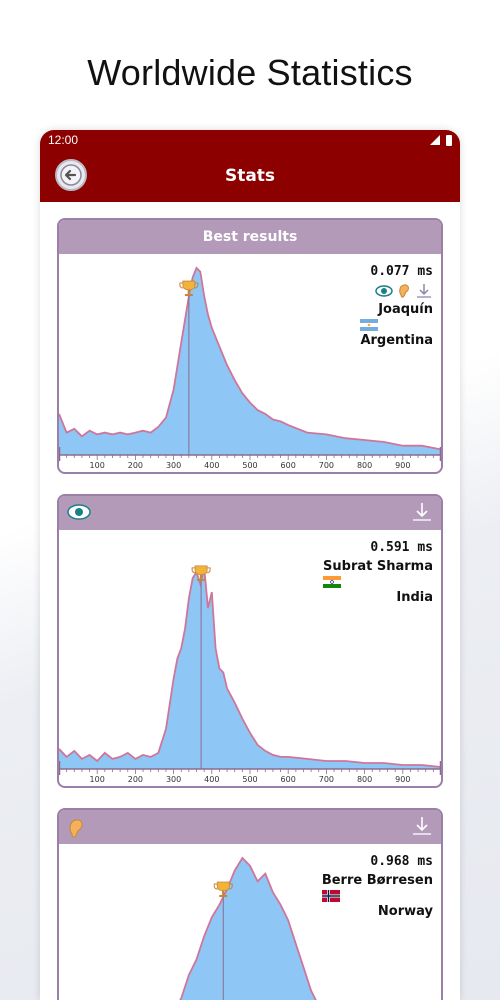  Describe the element at coordinates (377, 880) in the screenshot. I see `record-holder-name: Berre Børresen` at that location.